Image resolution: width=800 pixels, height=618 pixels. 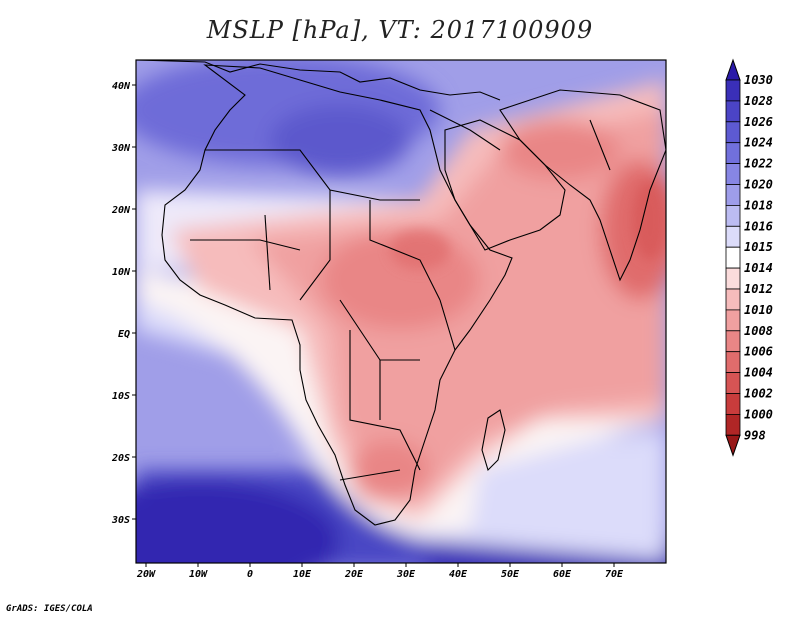 I want to click on lon-label: 40E, so click(x=458, y=574).